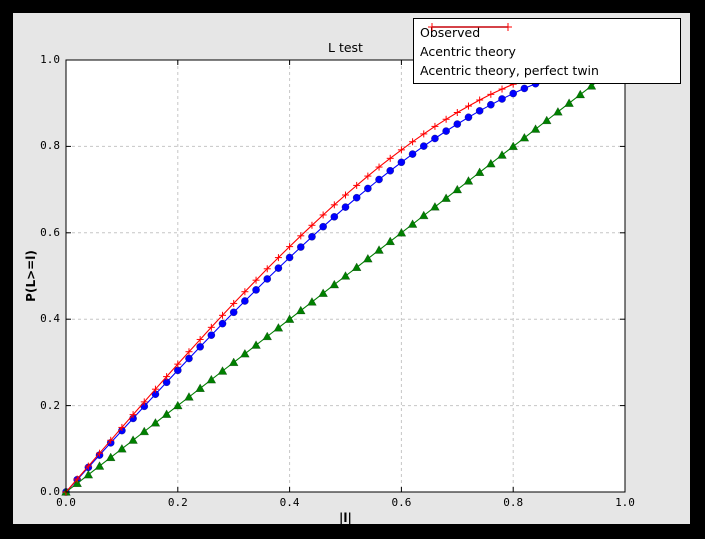  What do you see at coordinates (50, 146) in the screenshot?
I see `y-tick-label: 0.8` at bounding box center [50, 146].